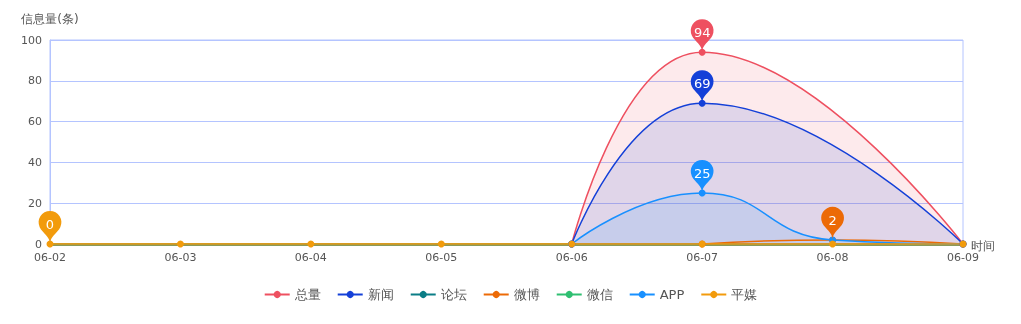  I want to click on legend-label: 微博, so click(526, 294).